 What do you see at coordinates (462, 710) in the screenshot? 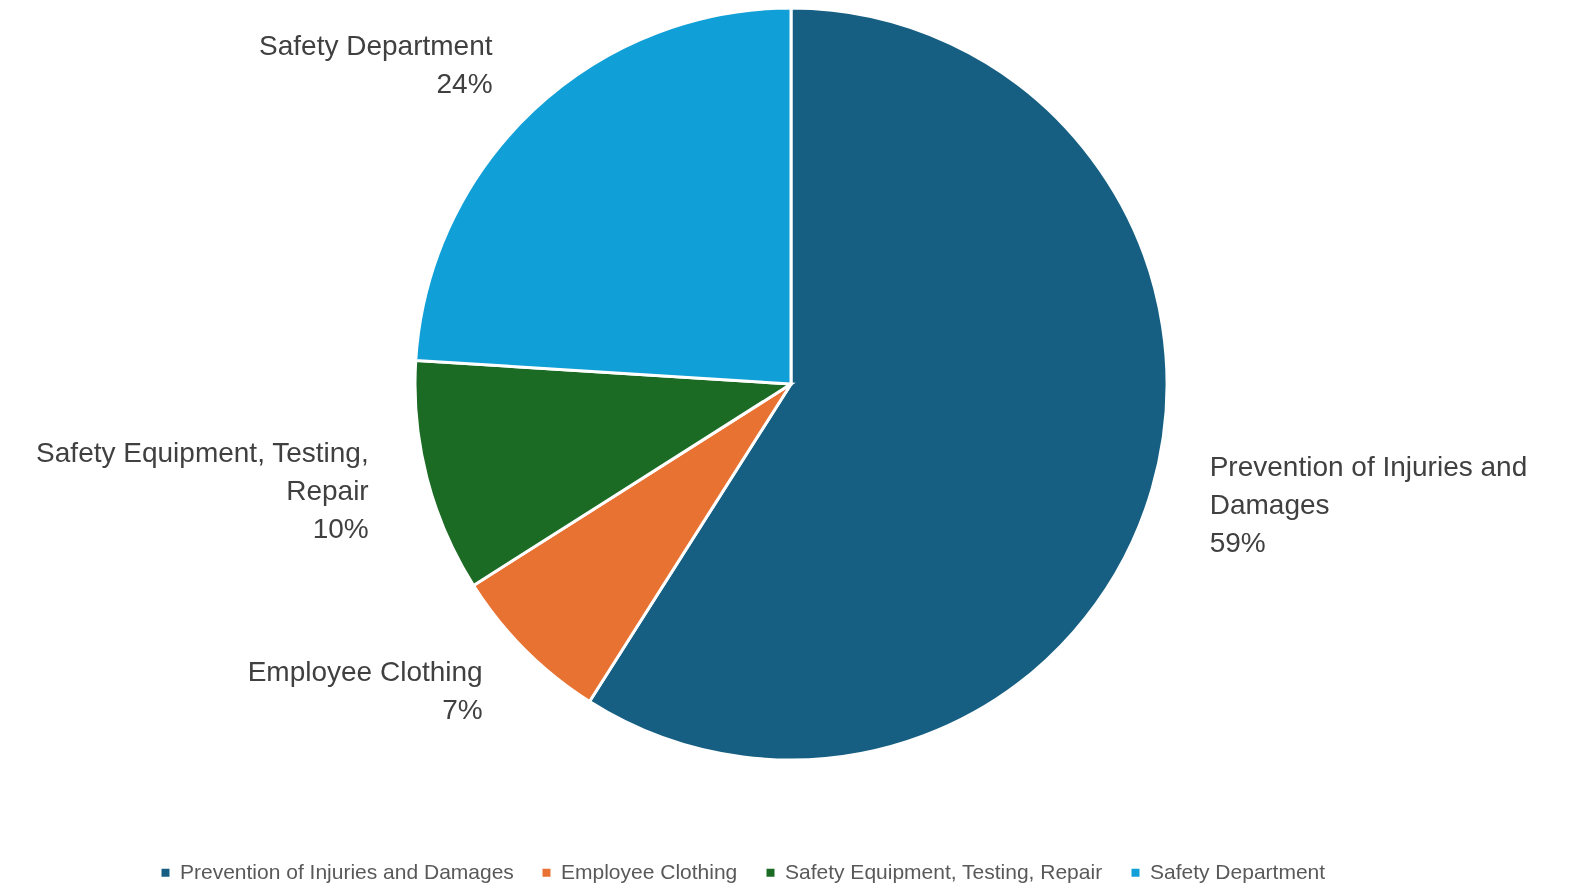
I see `data-label: 7%` at bounding box center [462, 710].